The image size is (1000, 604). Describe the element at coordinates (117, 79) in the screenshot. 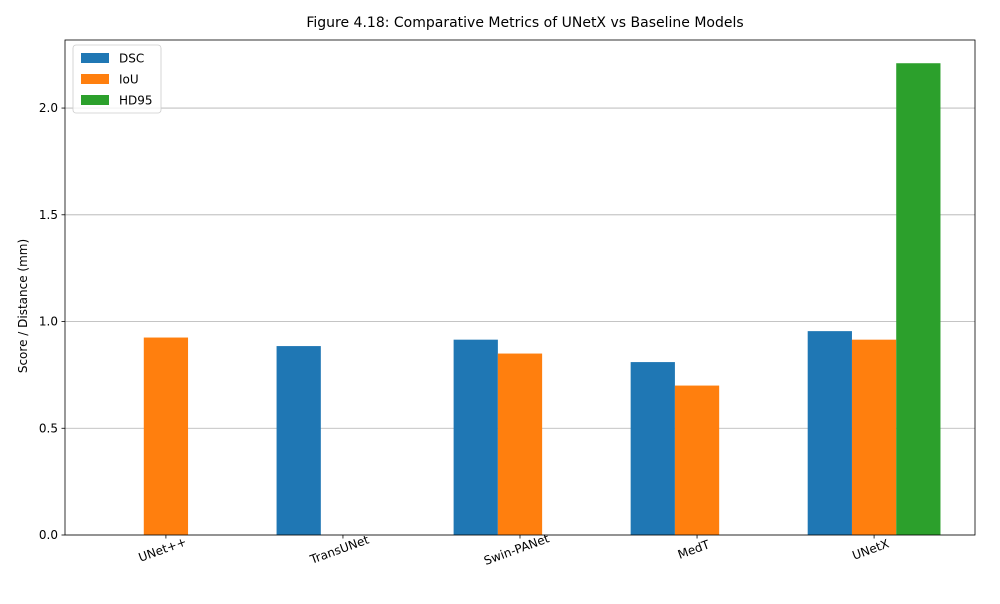

I see `legend: DSC IoU HD95` at that location.